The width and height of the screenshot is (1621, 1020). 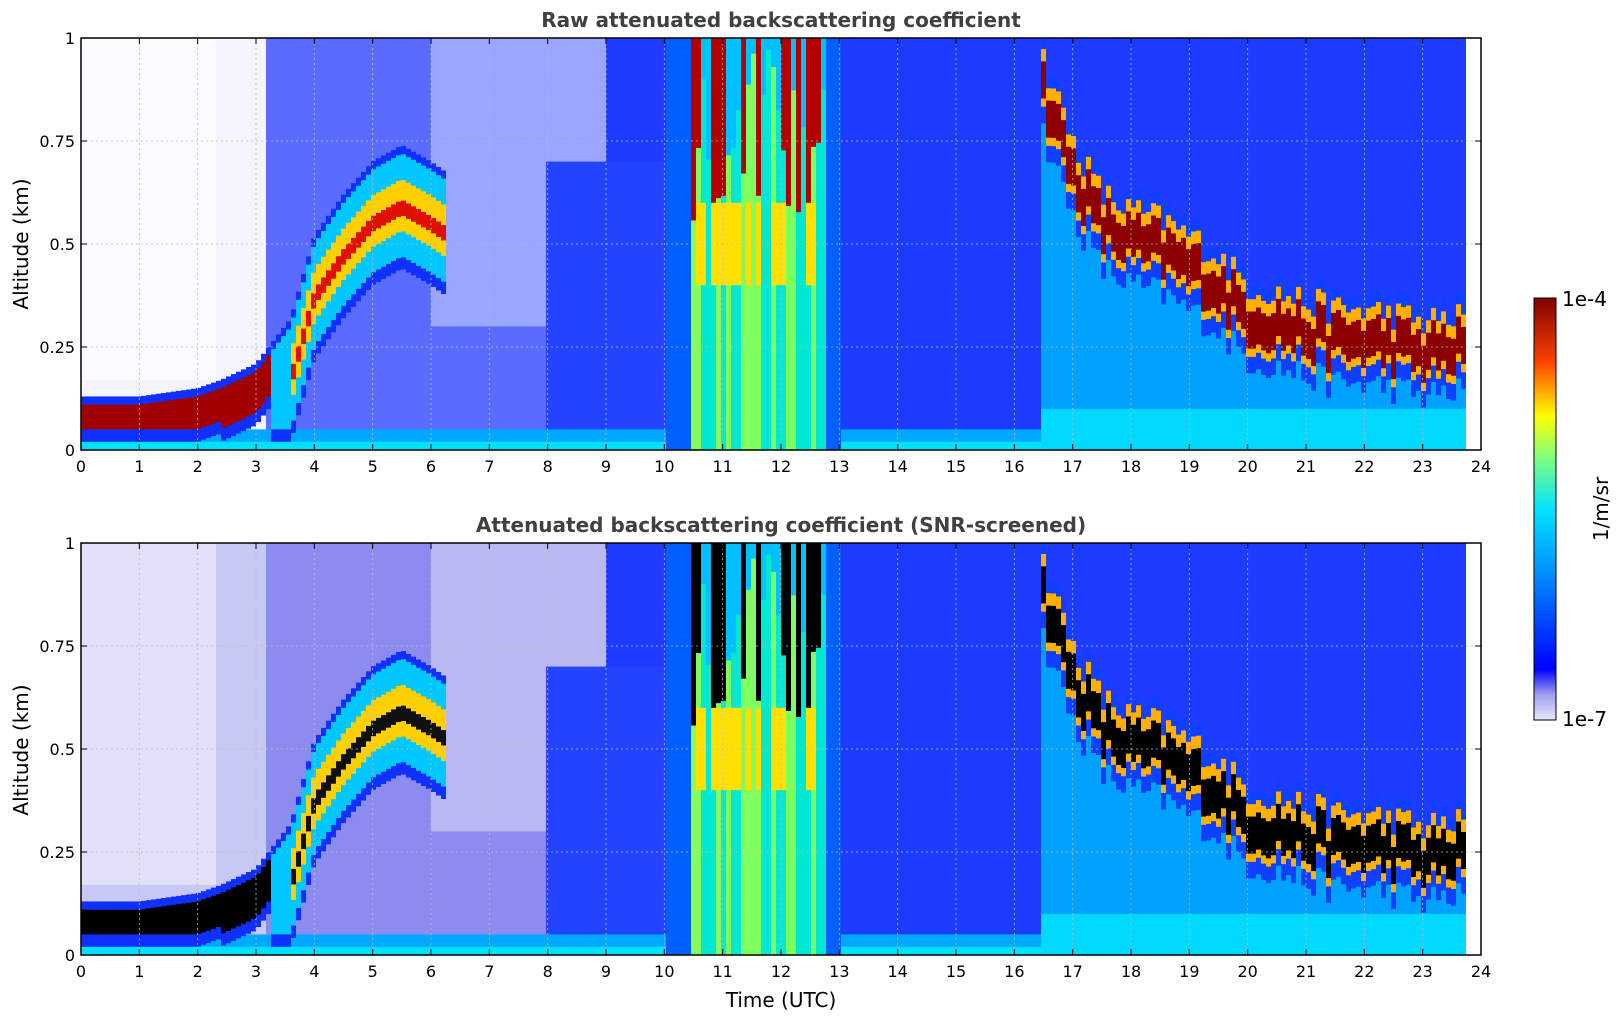 What do you see at coordinates (431, 466) in the screenshot?
I see `x-tick-label: 6` at bounding box center [431, 466].